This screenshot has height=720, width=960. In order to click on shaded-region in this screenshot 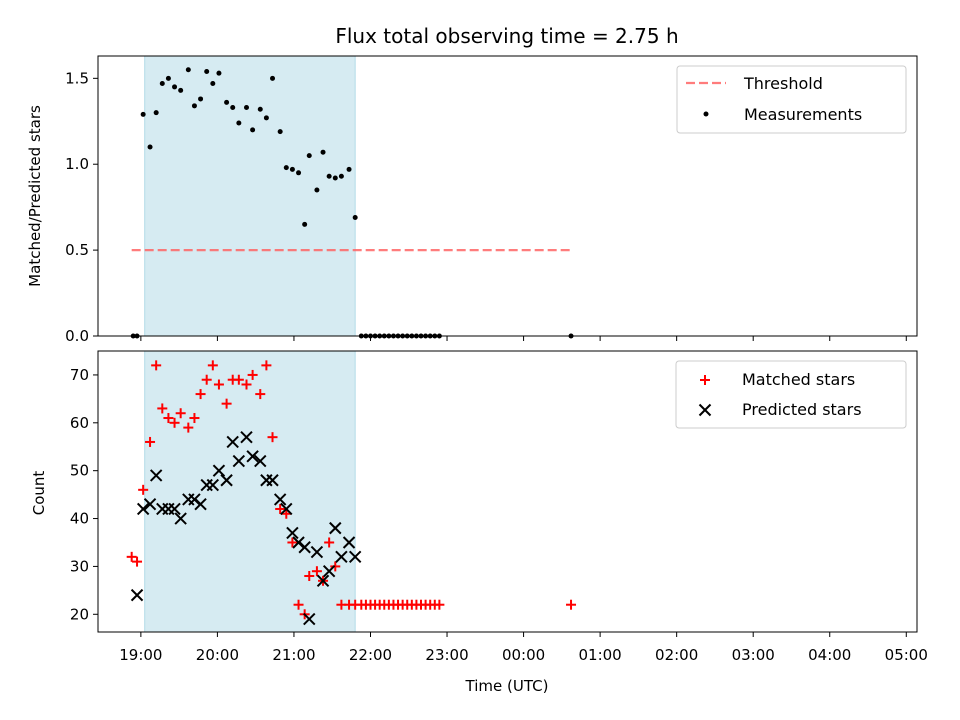, I will do `click(250, 196)`.